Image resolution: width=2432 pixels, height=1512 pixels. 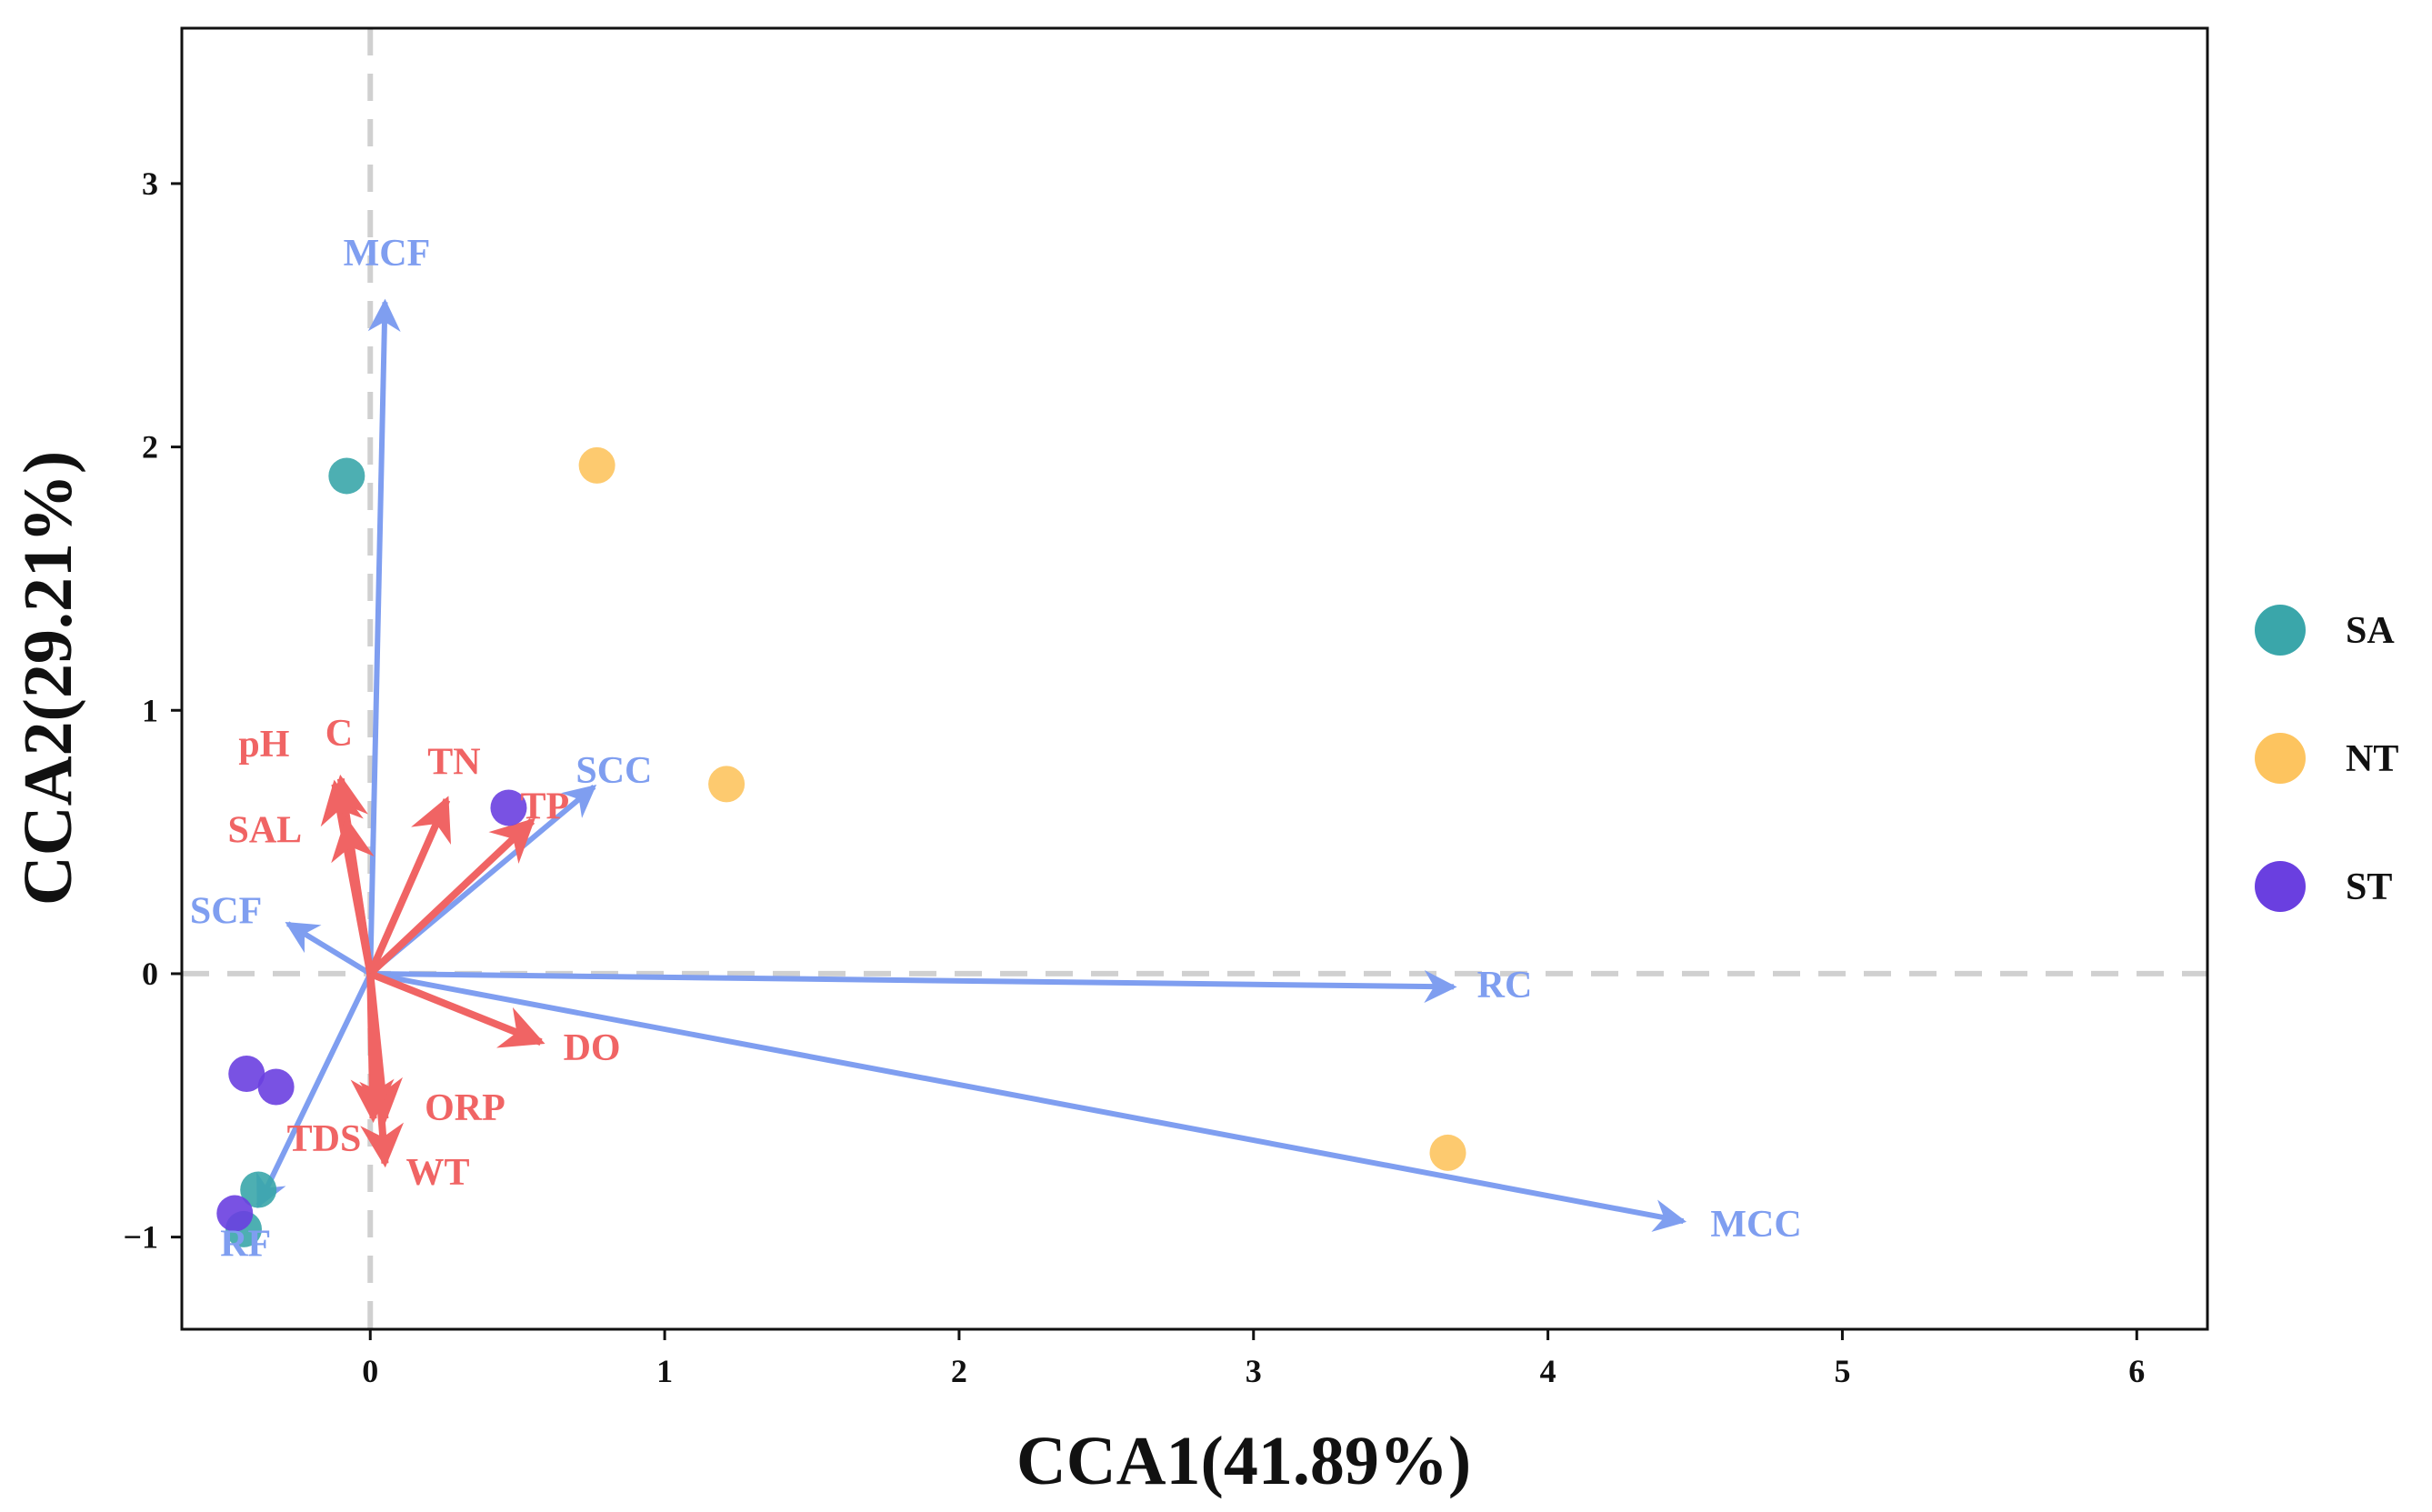 What do you see at coordinates (353, 895) in the screenshot?
I see `env-arrow-sal` at bounding box center [353, 895].